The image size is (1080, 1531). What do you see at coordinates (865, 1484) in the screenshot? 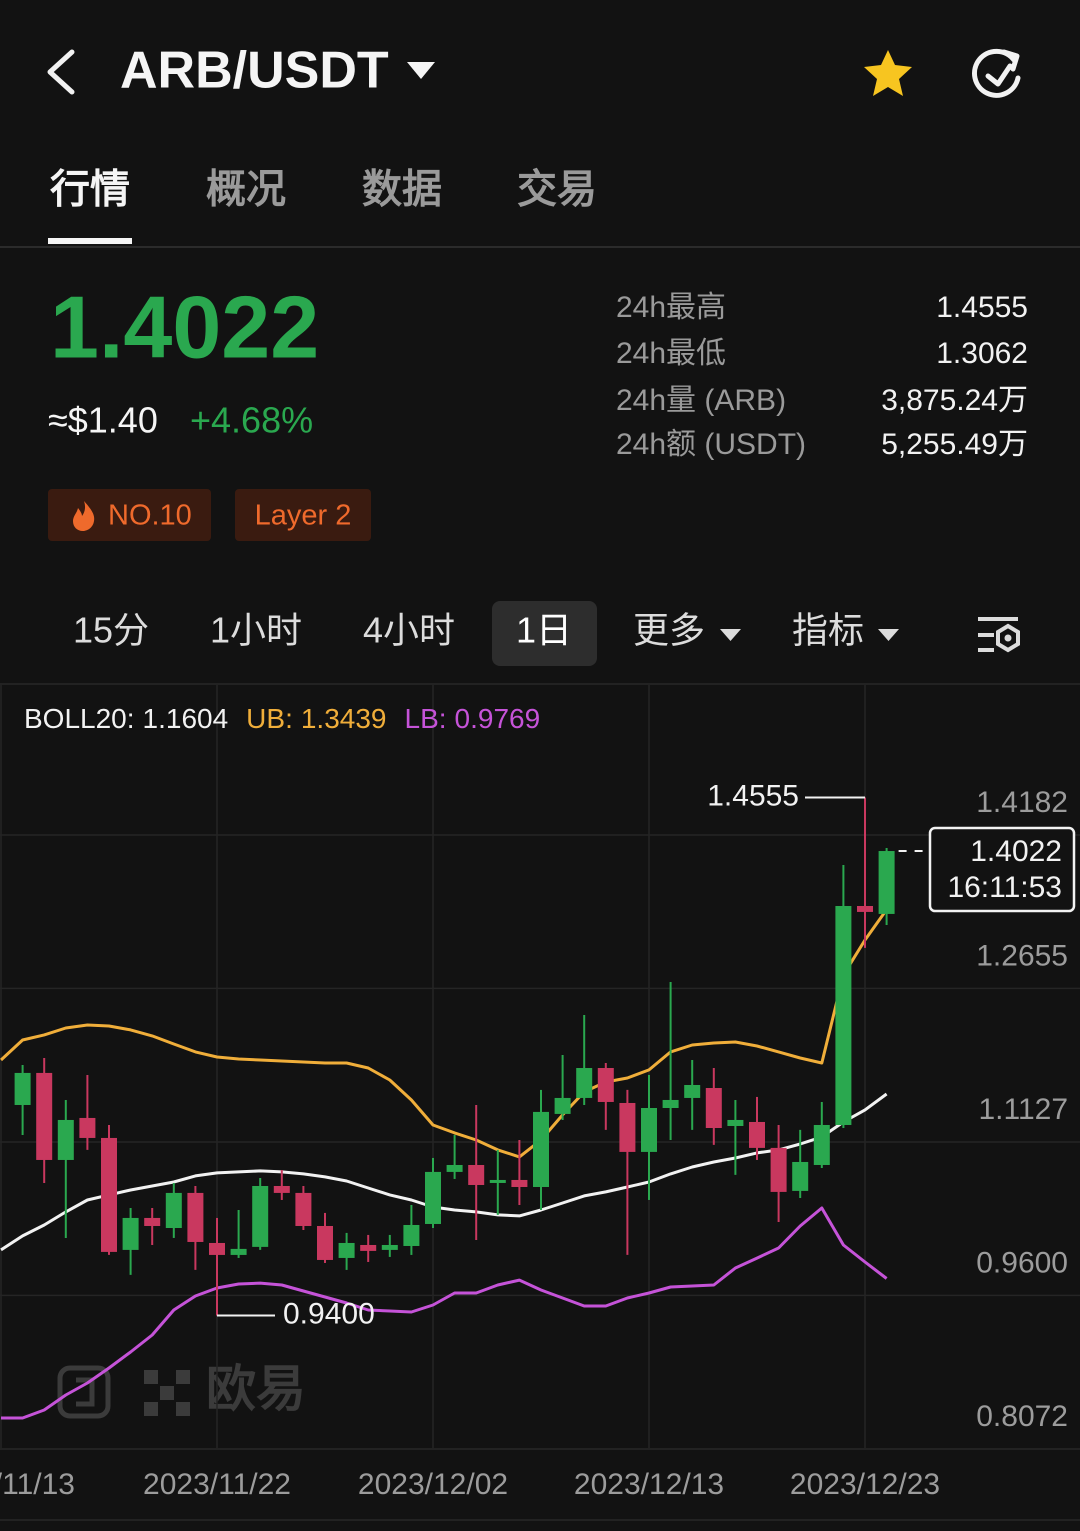
I see `x-tick-label: 2023/12/23` at bounding box center [865, 1484].